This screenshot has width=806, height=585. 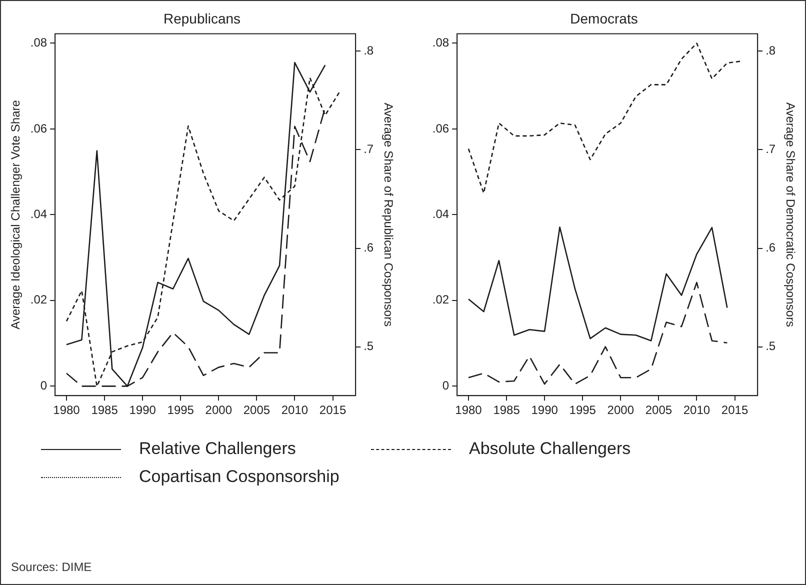 I want to click on source-note: Sources: DIME, so click(x=51, y=567).